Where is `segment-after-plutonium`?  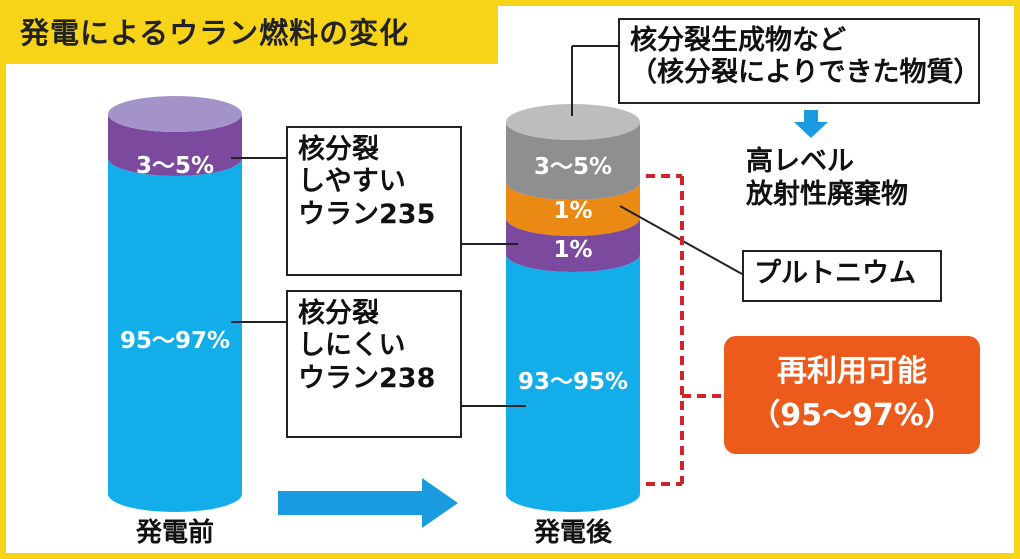 segment-after-plutonium is located at coordinates (573, 209).